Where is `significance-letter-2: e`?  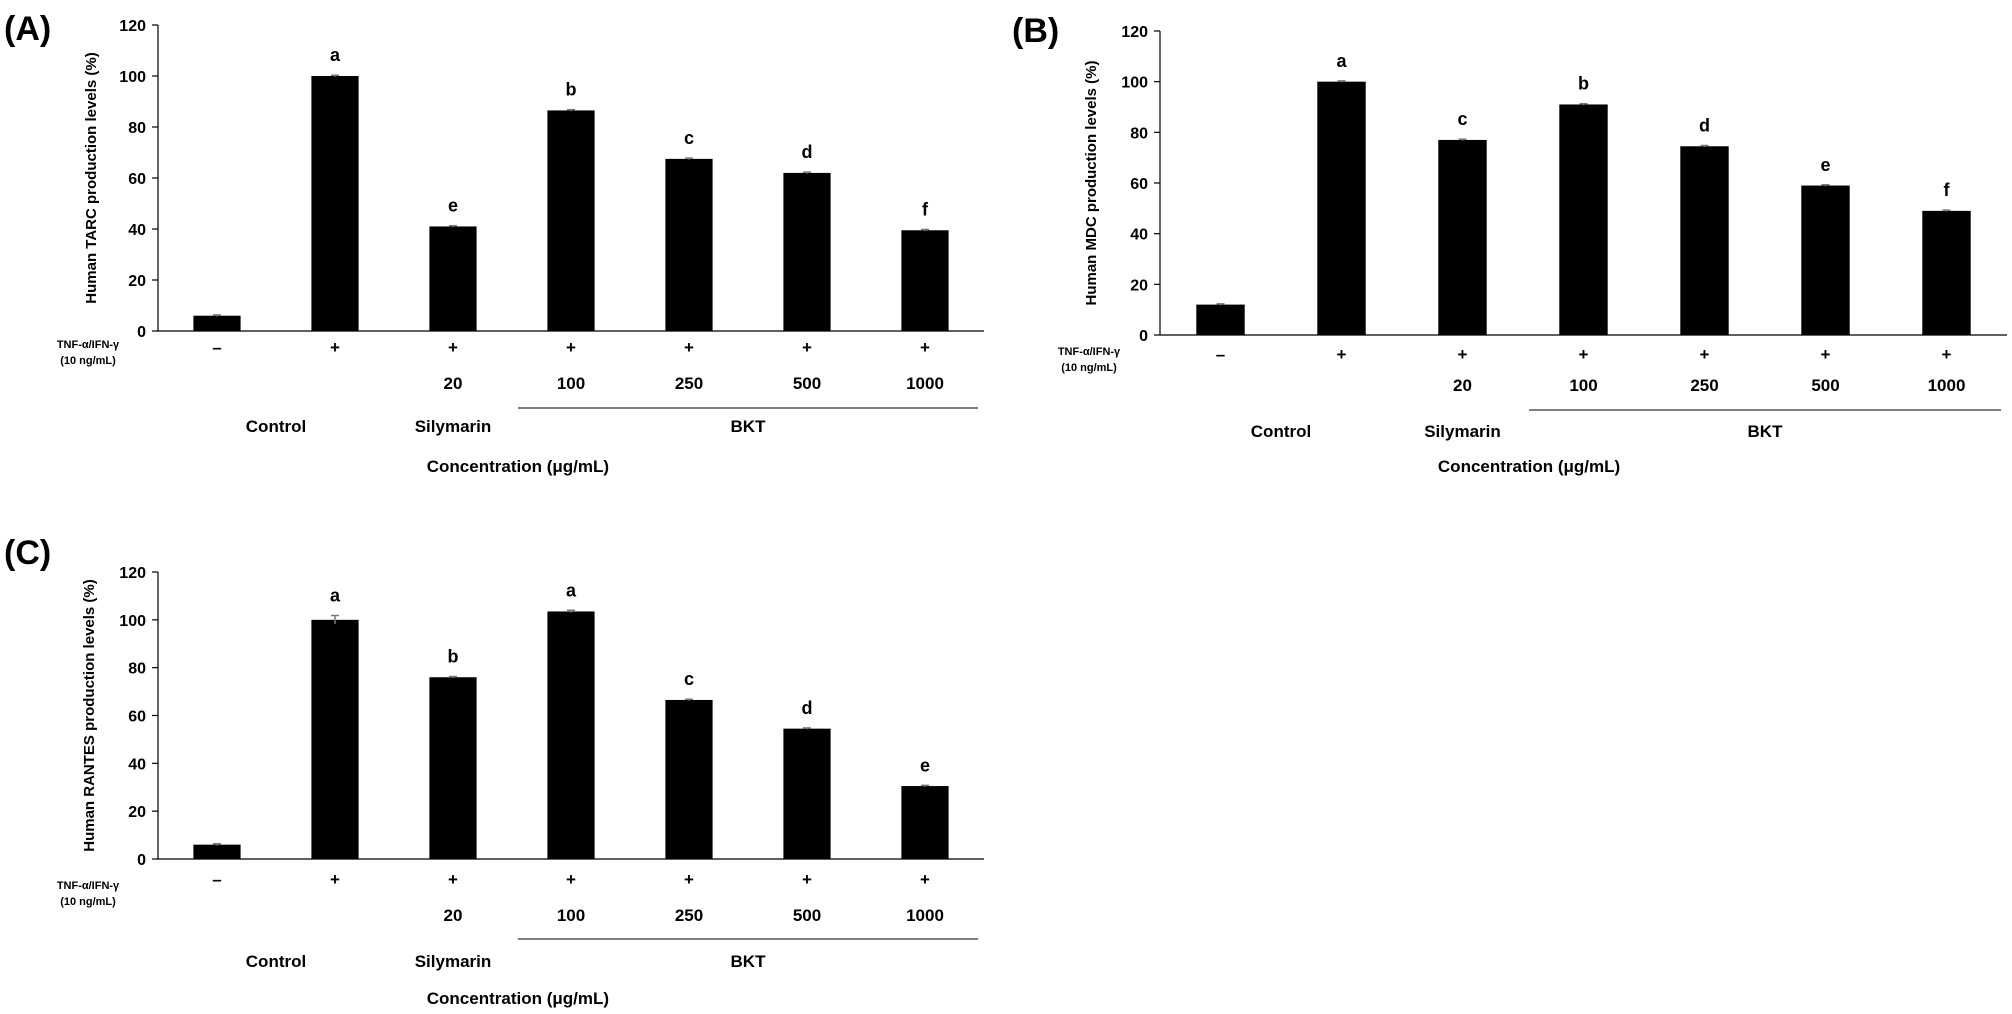
significance-letter-2: e is located at coordinates (453, 206).